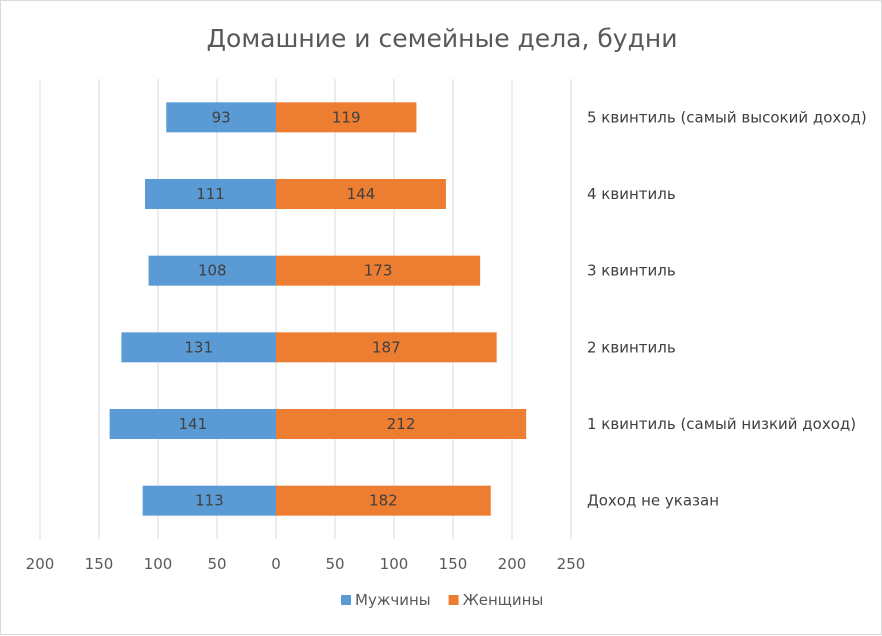 The width and height of the screenshot is (882, 636). I want to click on data-label: 108, so click(212, 271).